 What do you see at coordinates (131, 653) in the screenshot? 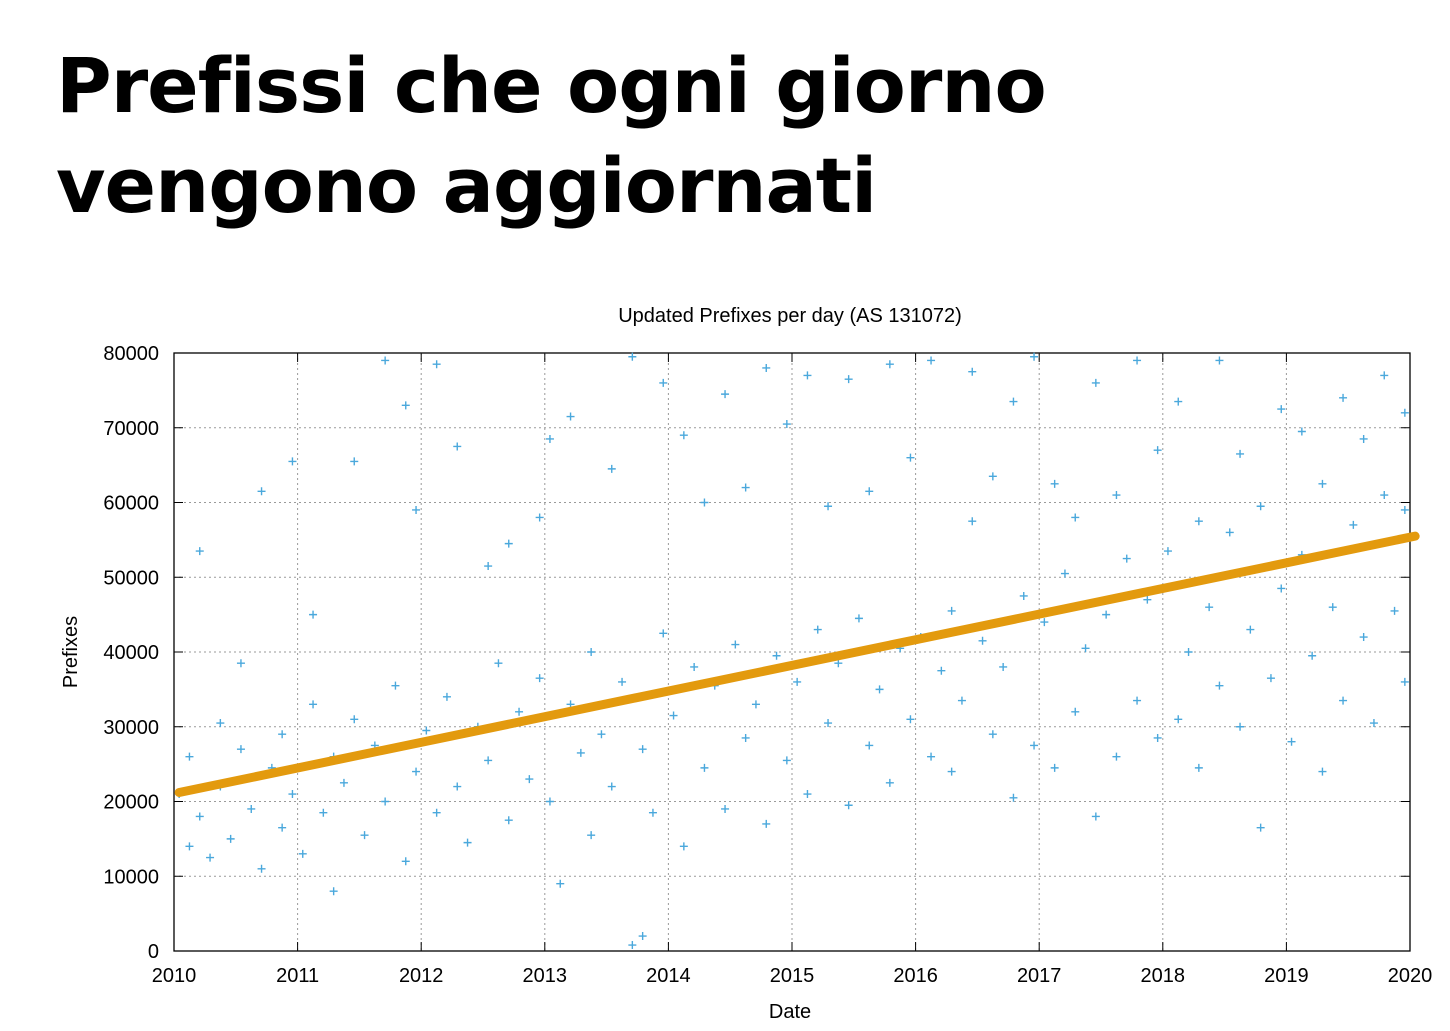
I see `y-tick-label: 40000` at bounding box center [131, 653].